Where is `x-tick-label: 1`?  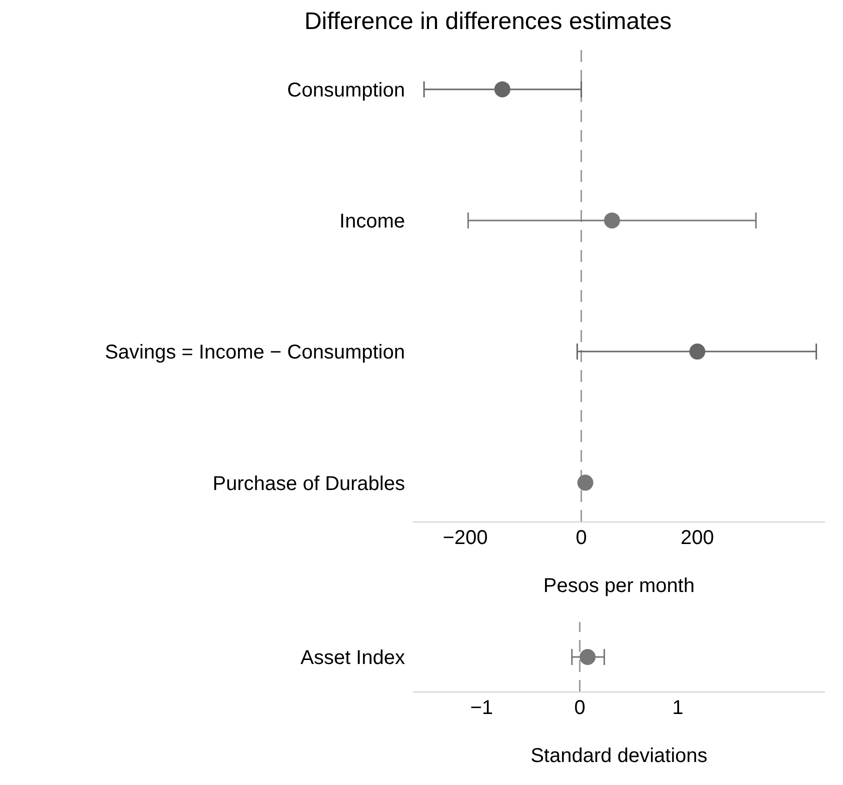 x-tick-label: 1 is located at coordinates (678, 708).